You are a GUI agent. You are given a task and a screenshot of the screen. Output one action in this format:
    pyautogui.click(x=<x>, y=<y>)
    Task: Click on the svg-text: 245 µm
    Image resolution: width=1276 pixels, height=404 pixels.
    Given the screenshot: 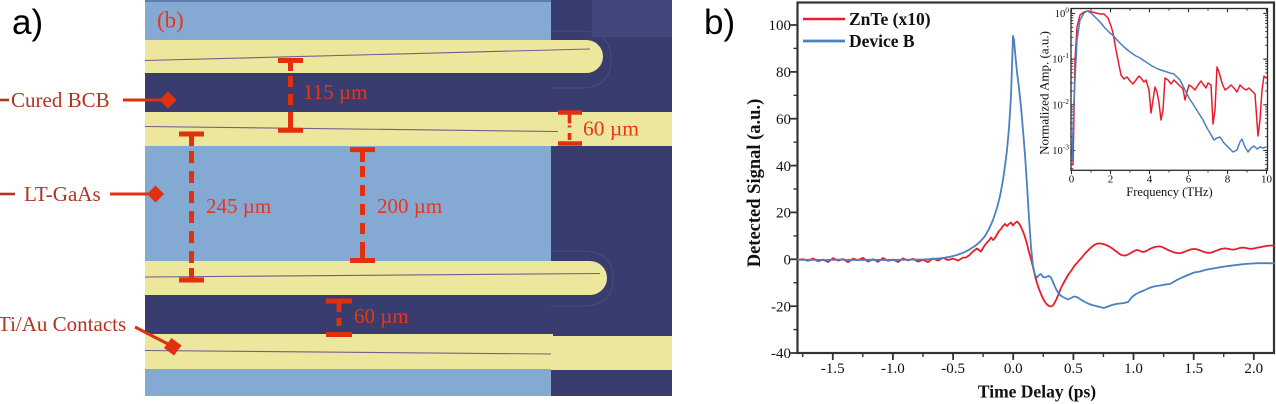 What is the action you would take?
    pyautogui.click(x=238, y=206)
    